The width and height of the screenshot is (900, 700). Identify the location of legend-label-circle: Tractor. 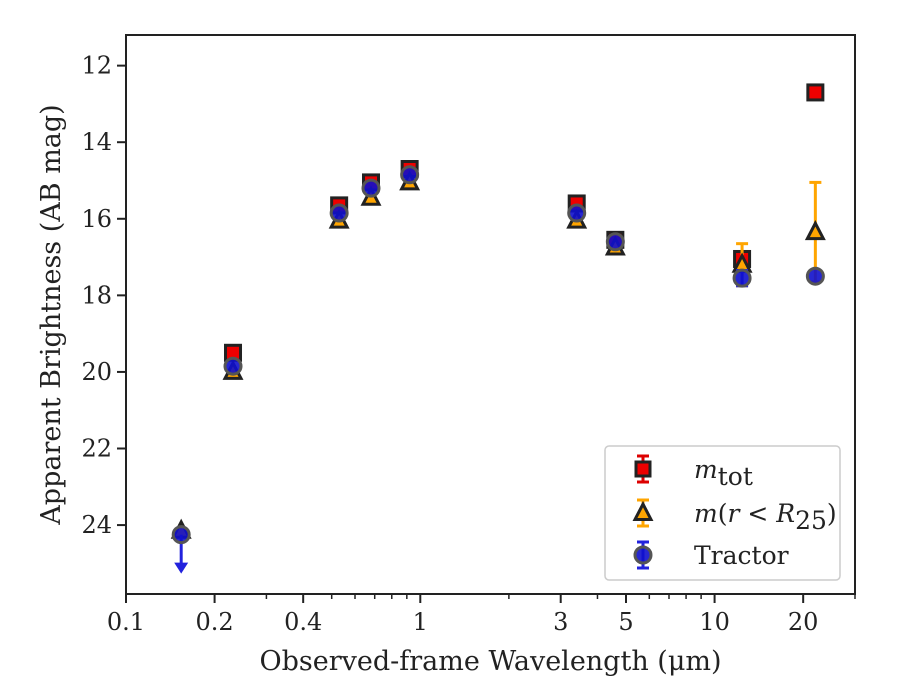
(741, 555).